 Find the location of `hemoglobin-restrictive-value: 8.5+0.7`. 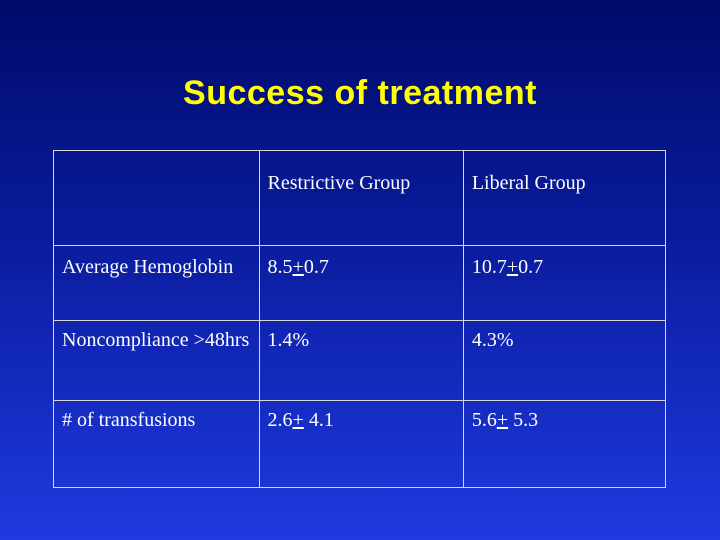

hemoglobin-restrictive-value: 8.5+0.7 is located at coordinates (361, 283).